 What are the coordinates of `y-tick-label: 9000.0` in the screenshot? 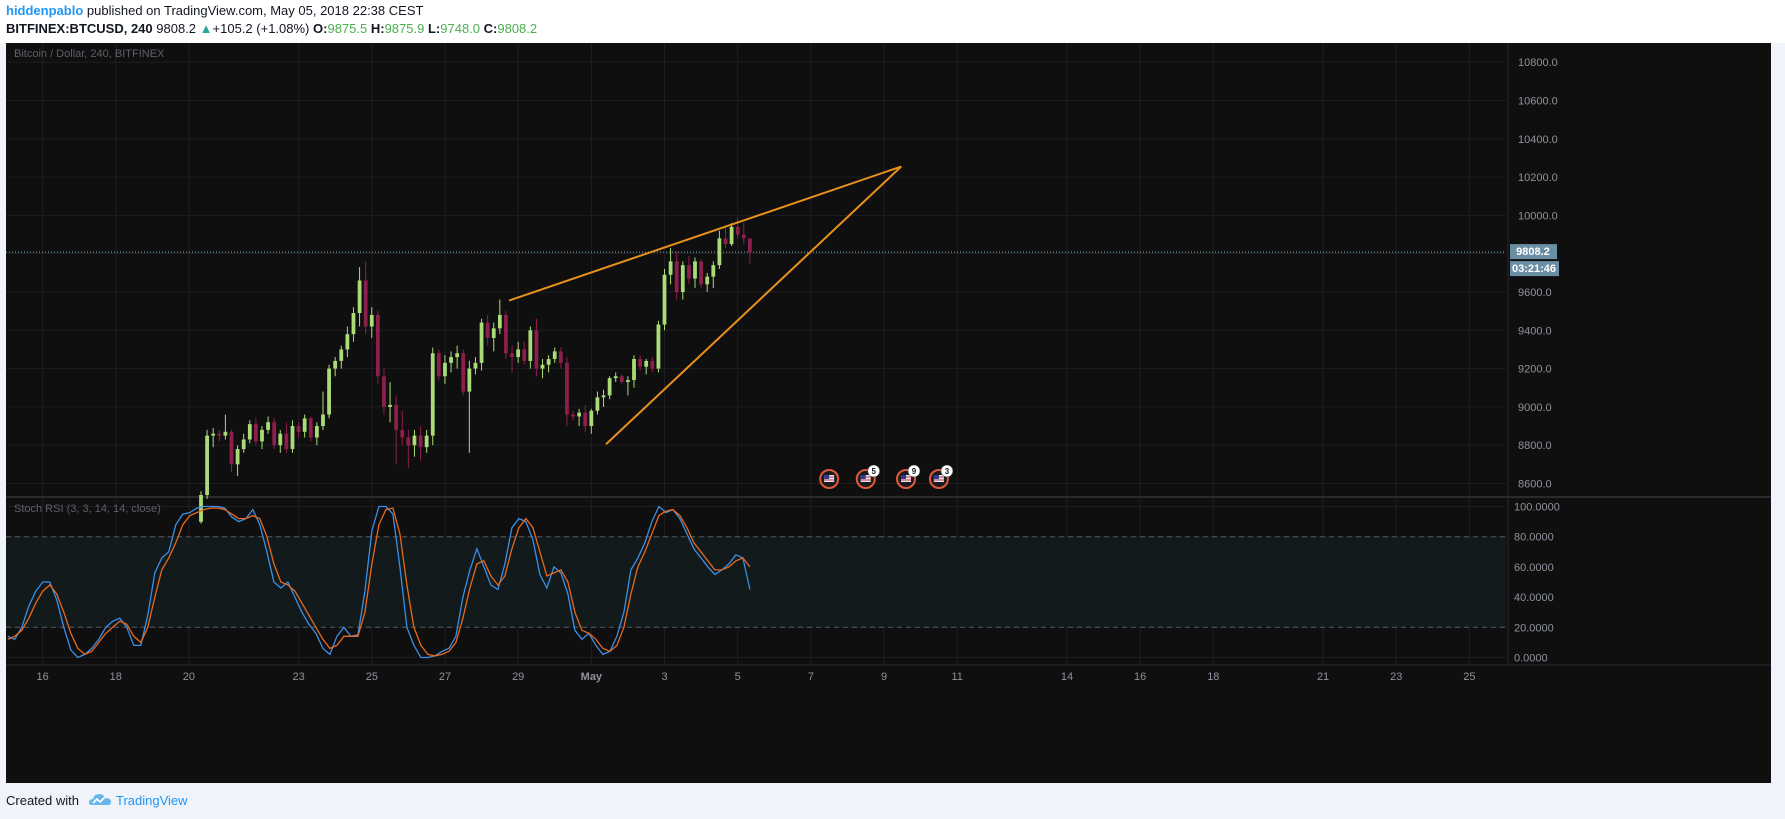 It's located at (1535, 408).